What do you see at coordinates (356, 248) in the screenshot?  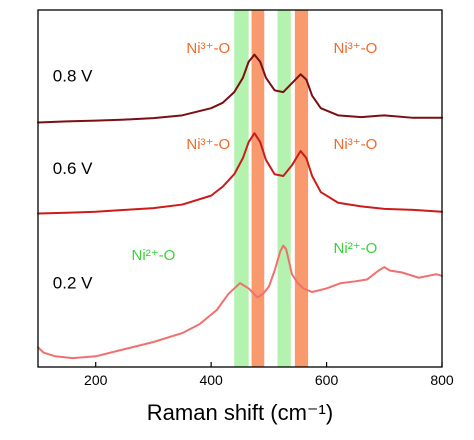 I see `annotation-ni2-5: Ni²⁺-O` at bounding box center [356, 248].